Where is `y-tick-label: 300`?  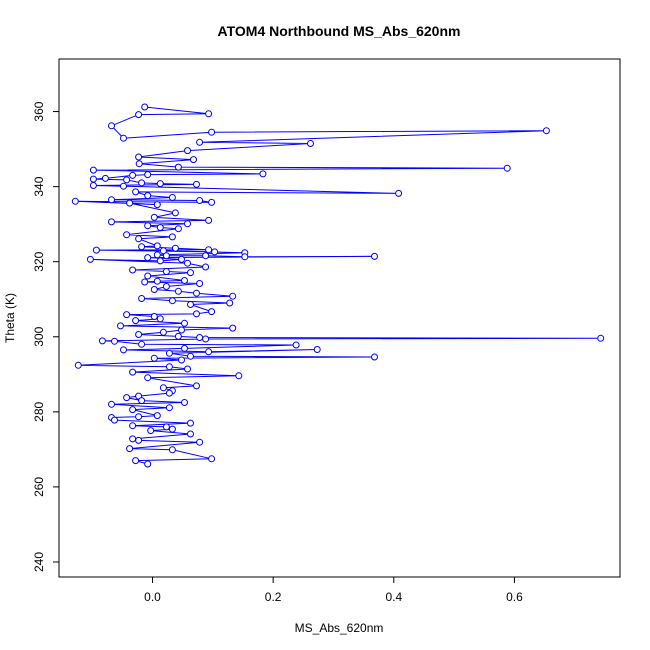 y-tick-label: 300 is located at coordinates (39, 336).